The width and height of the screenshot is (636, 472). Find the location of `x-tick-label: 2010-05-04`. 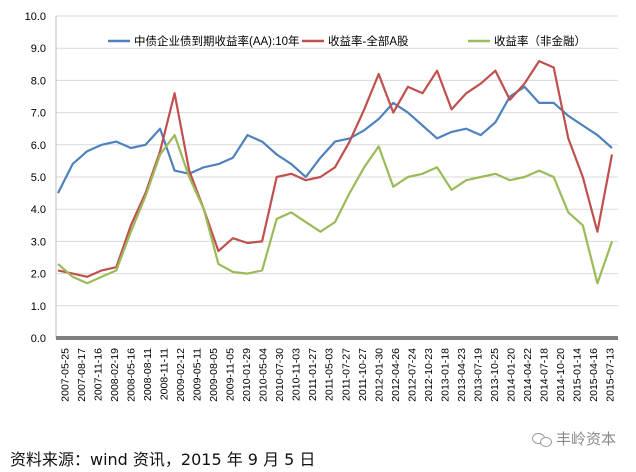

x-tick-label: 2010-05-04 is located at coordinates (264, 375).